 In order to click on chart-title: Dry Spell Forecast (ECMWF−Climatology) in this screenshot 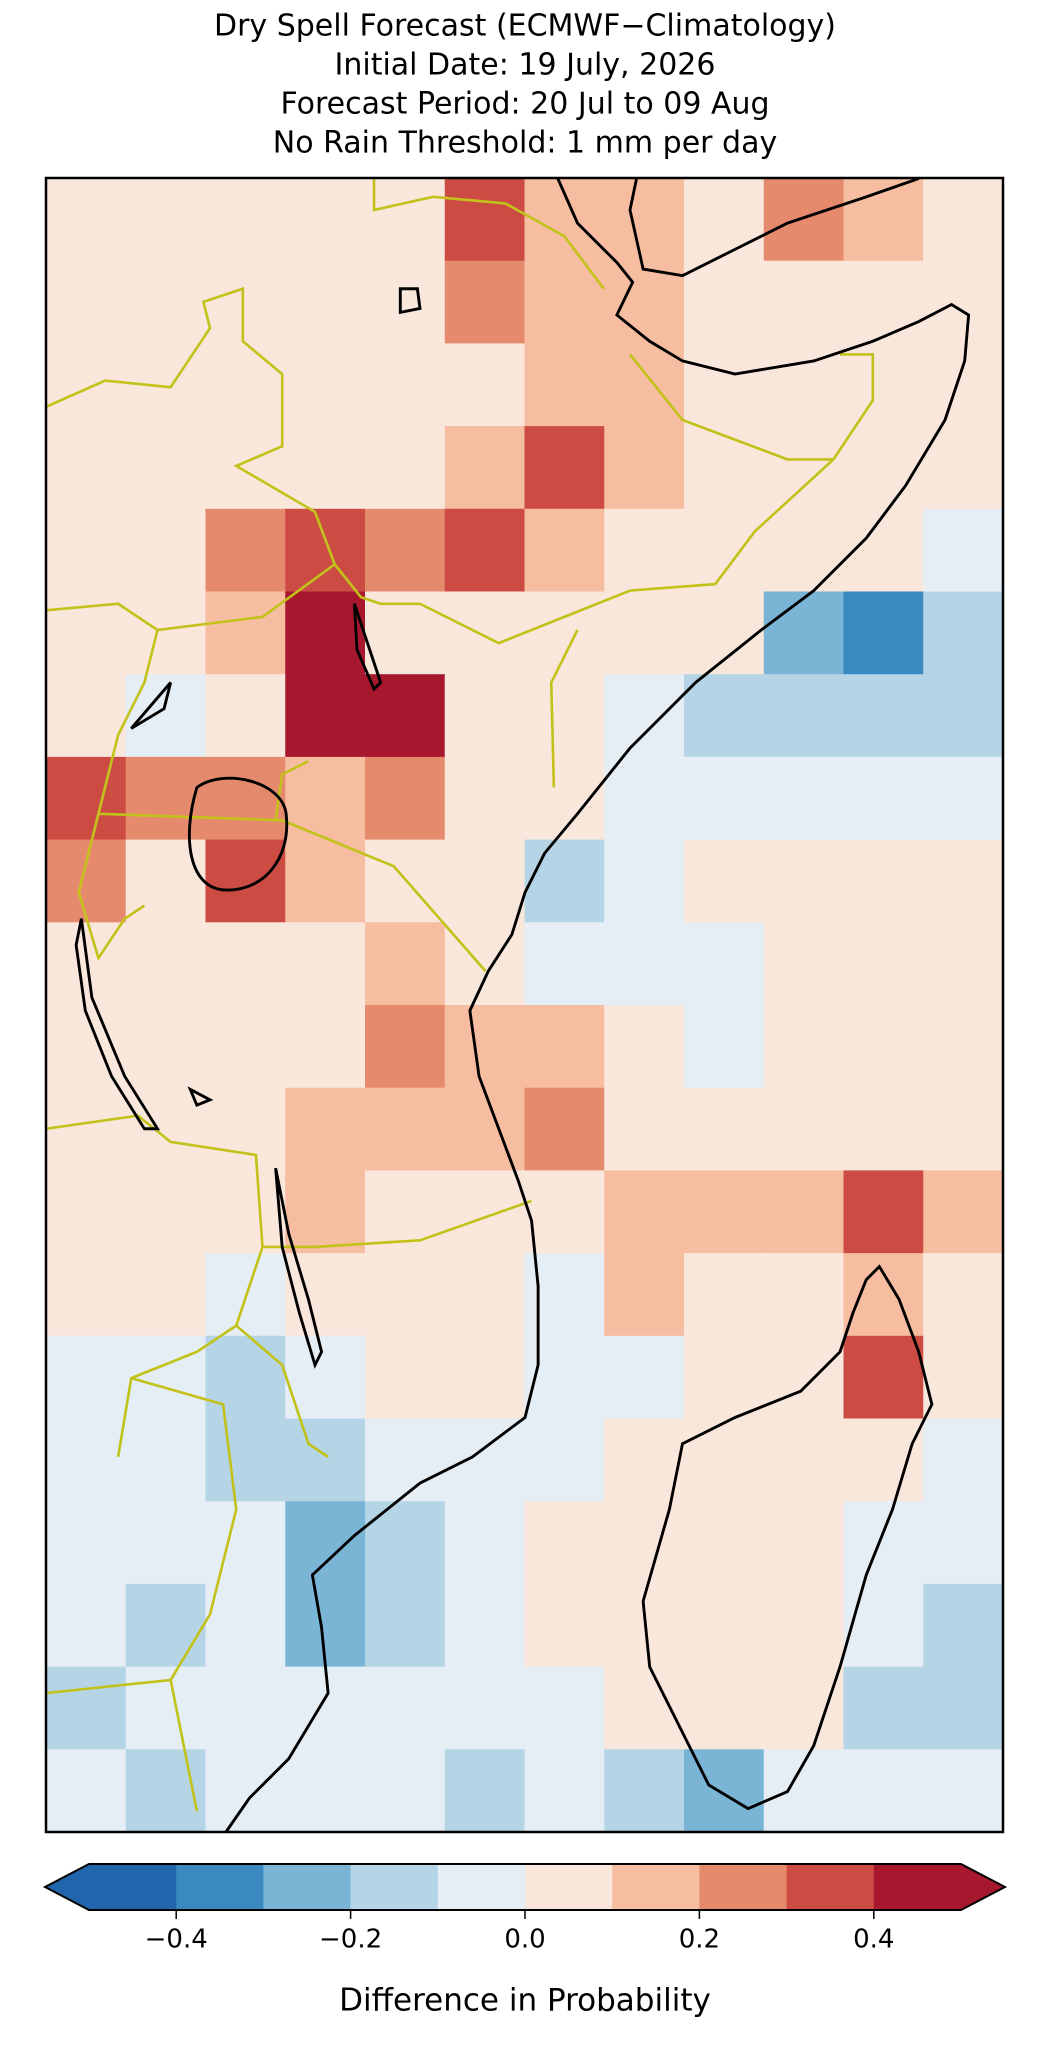, I will do `click(525, 26)`.